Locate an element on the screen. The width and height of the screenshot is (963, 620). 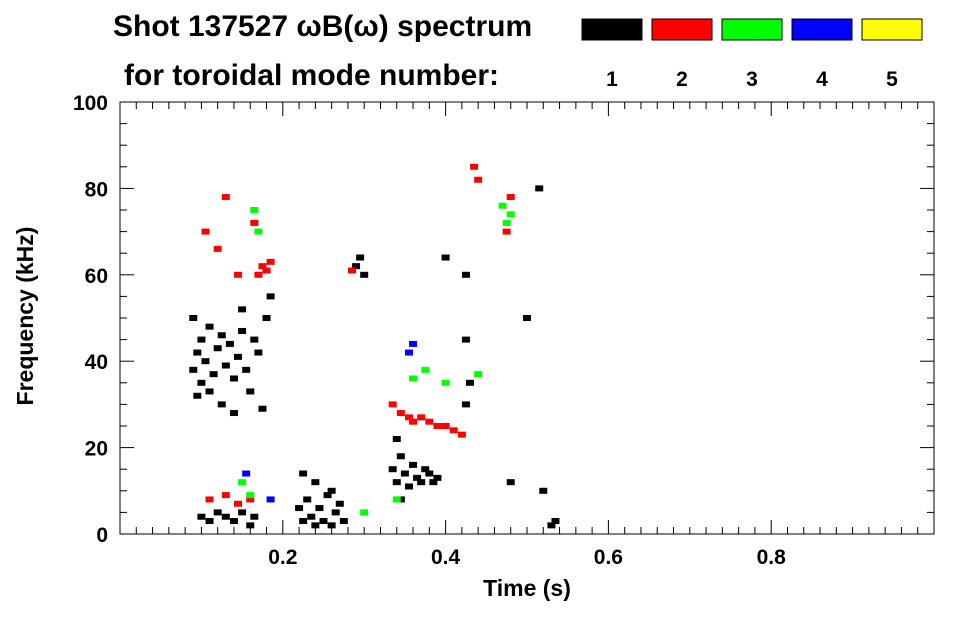
legend-label-2: 2 is located at coordinates (682, 79).